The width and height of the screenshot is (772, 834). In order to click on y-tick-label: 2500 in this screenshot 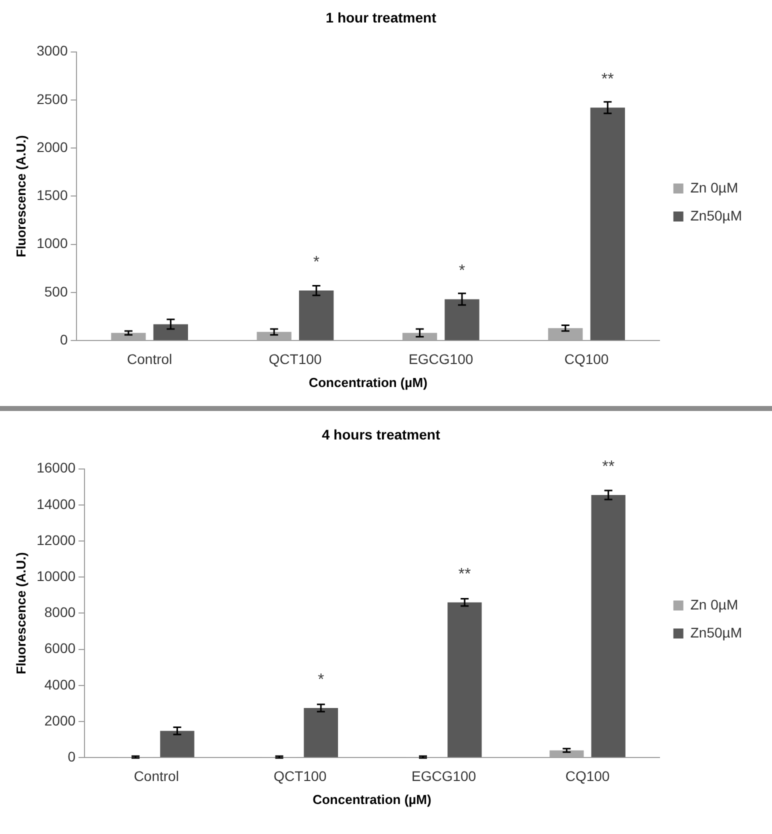, I will do `click(52, 98)`.